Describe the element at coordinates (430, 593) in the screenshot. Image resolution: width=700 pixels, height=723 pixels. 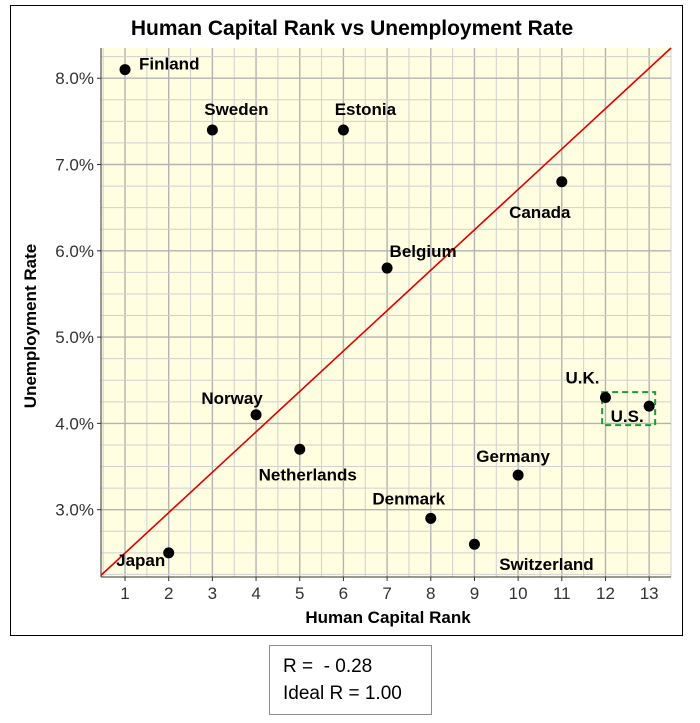
I see `x-tick-label: 8` at that location.